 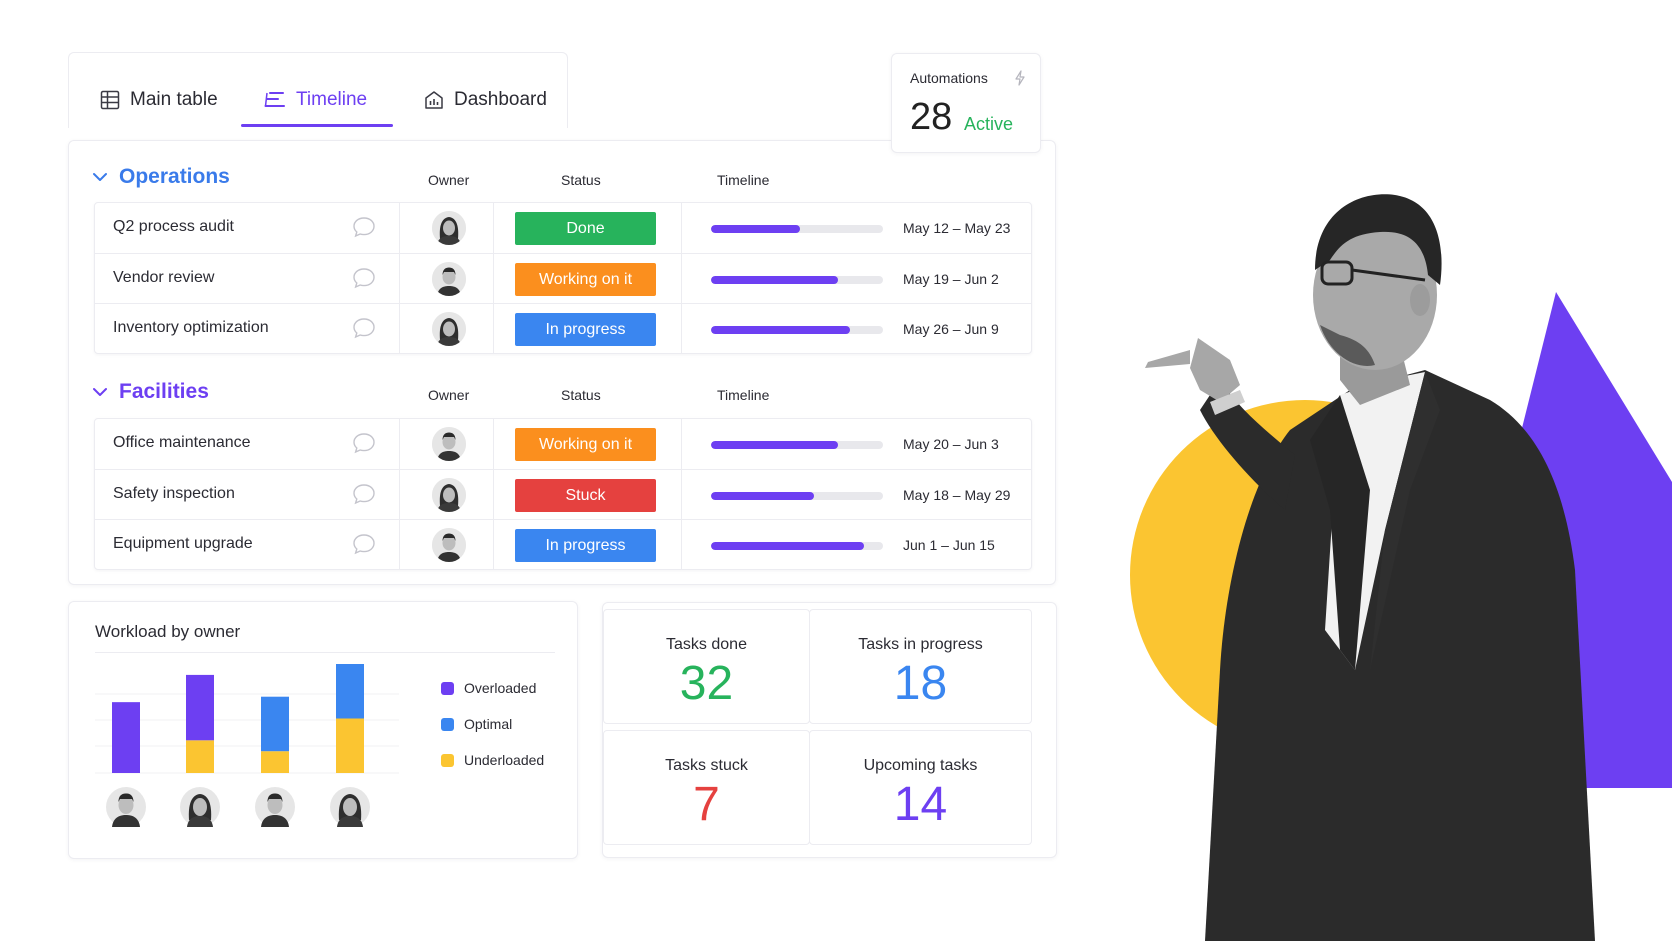 What do you see at coordinates (434, 100) in the screenshot?
I see `dashboard-icon` at bounding box center [434, 100].